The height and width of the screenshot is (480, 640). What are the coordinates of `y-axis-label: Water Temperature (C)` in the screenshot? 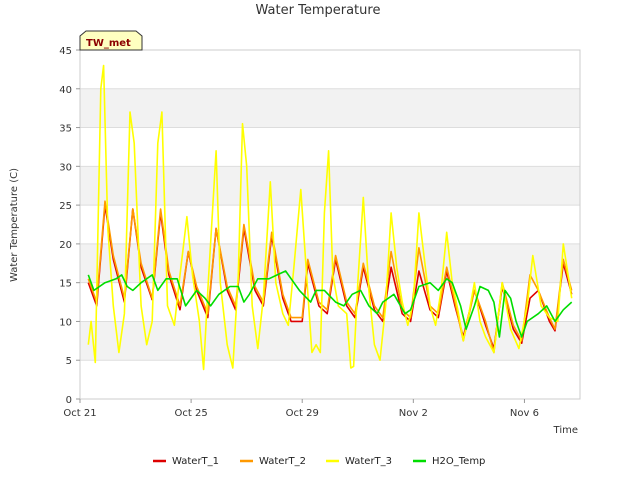 It's located at (14, 225).